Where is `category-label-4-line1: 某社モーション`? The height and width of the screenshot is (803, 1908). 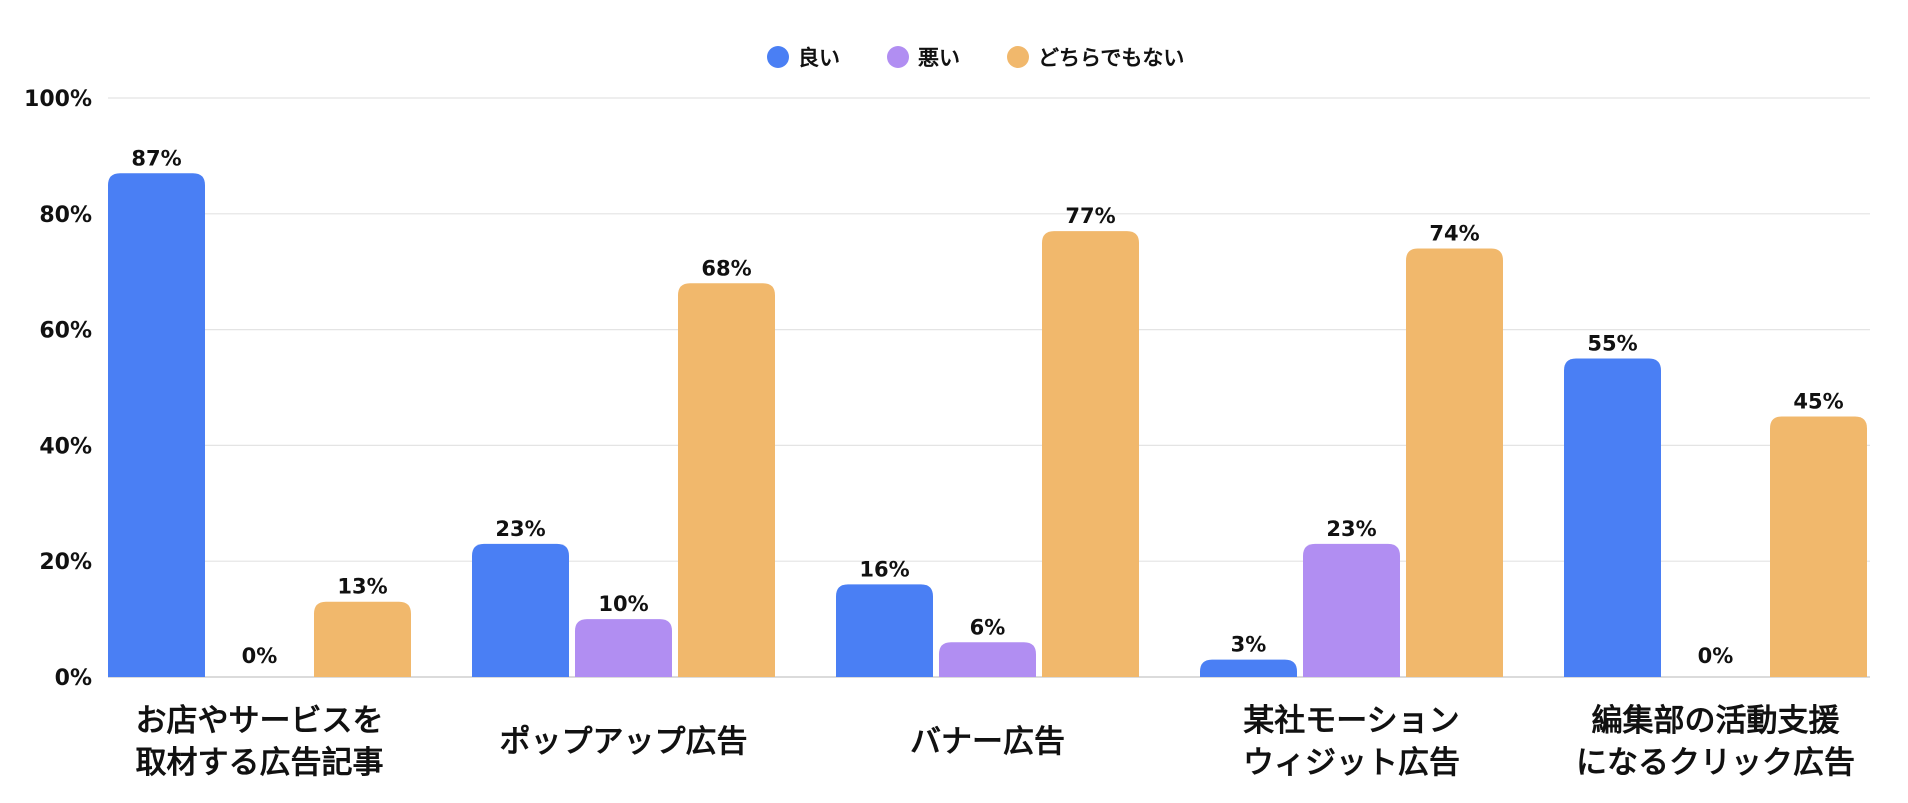 category-label-4-line1: 某社モーション is located at coordinates (1351, 721).